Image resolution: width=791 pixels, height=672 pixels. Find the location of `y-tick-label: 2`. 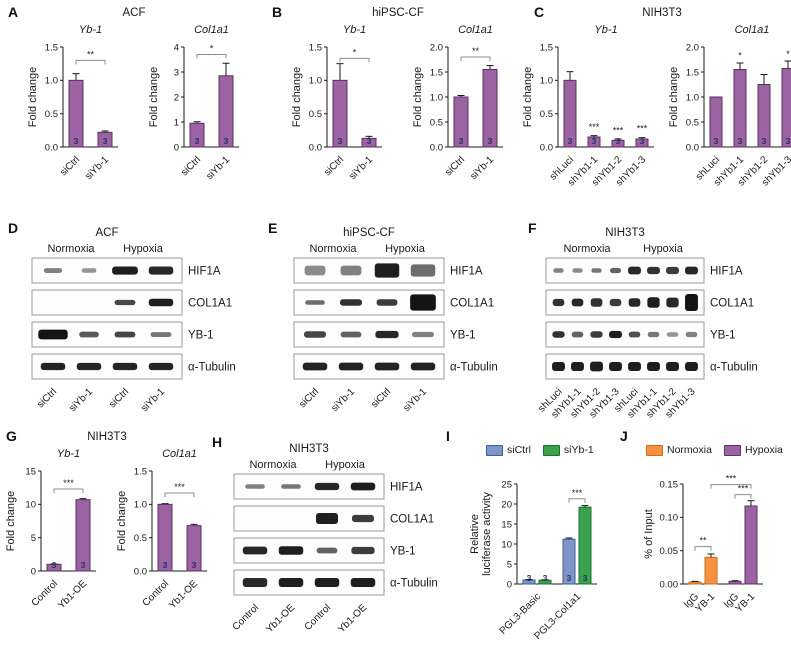

y-tick-label: 2 is located at coordinates (176, 97).